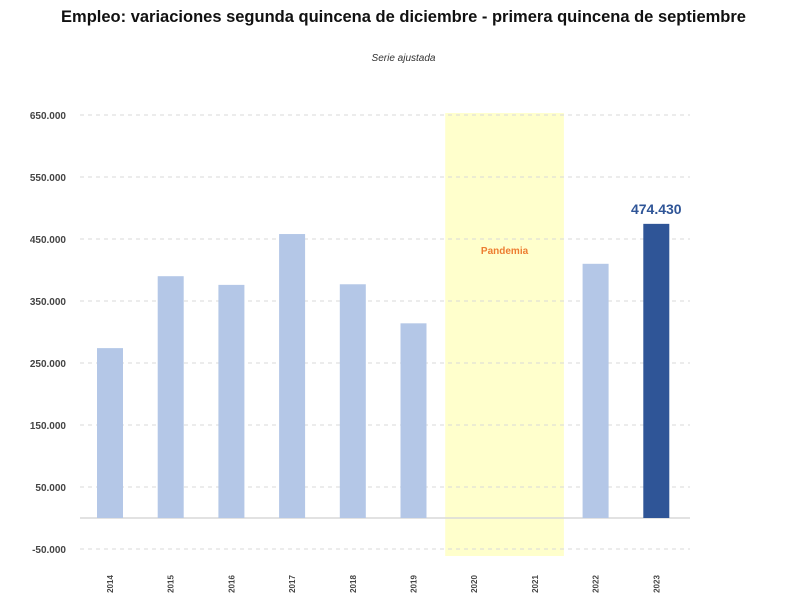  What do you see at coordinates (292, 376) in the screenshot?
I see `bar-2017` at bounding box center [292, 376].